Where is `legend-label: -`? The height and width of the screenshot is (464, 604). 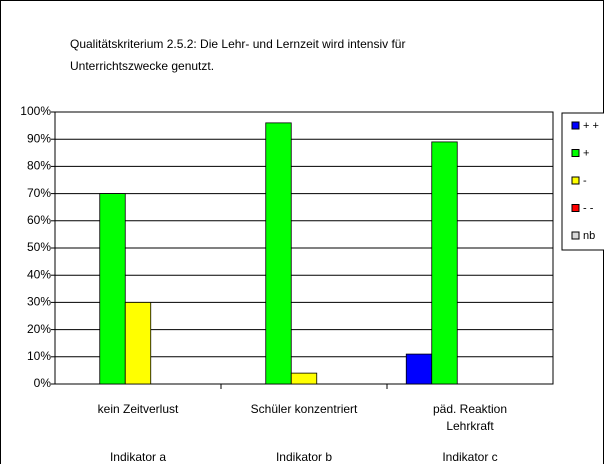
legend-label: - is located at coordinates (585, 181).